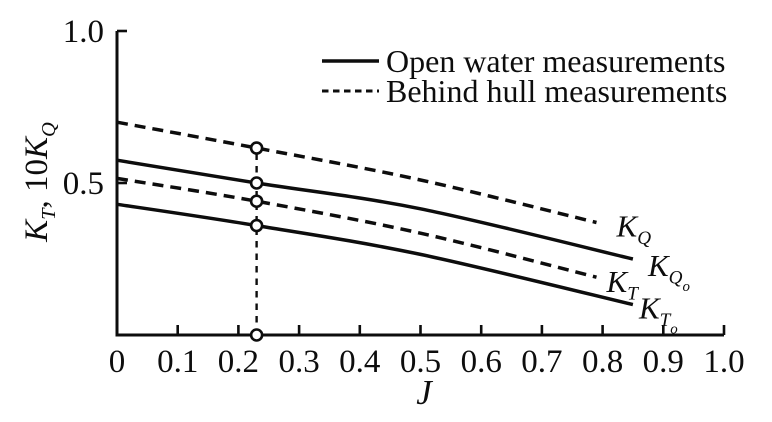 Image resolution: width=772 pixels, height=422 pixels. Describe the element at coordinates (723, 362) in the screenshot. I see `x-tick-label: 1.0` at that location.